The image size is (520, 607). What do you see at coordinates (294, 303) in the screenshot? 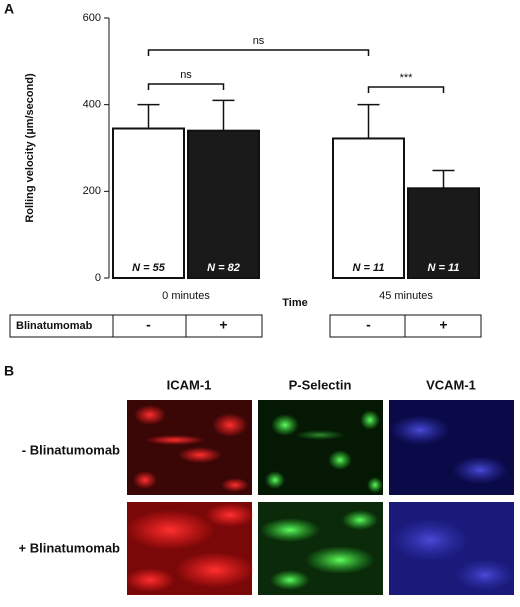
I see `x-axis-label: Time` at bounding box center [294, 303].